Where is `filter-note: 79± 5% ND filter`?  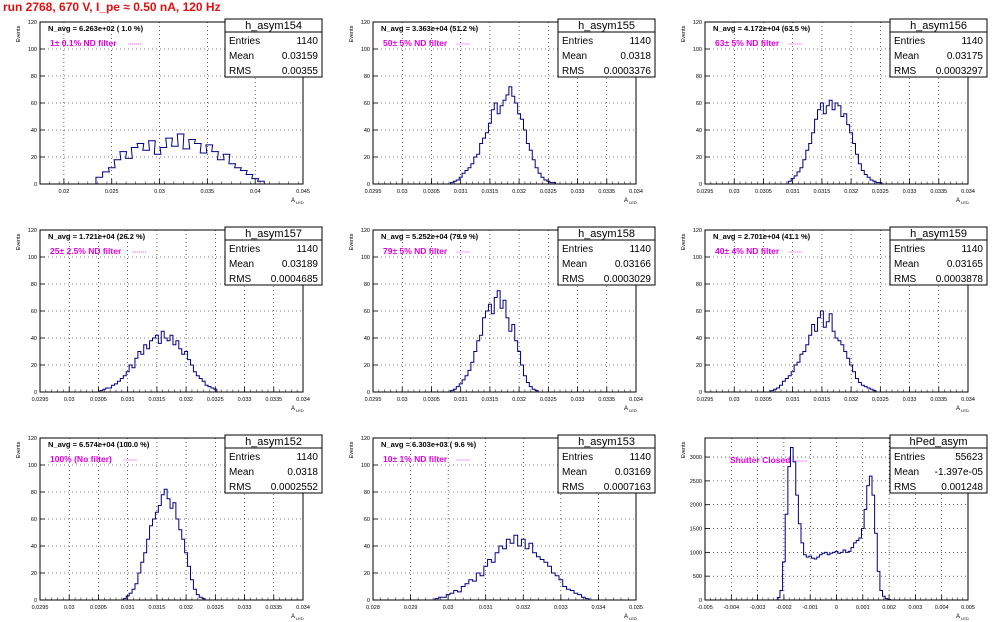
filter-note: 79± 5% ND filter is located at coordinates (415, 251).